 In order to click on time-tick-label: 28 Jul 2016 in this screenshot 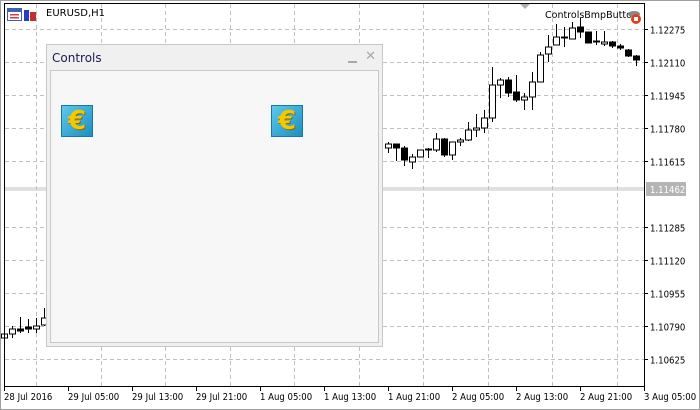, I will do `click(28, 397)`.